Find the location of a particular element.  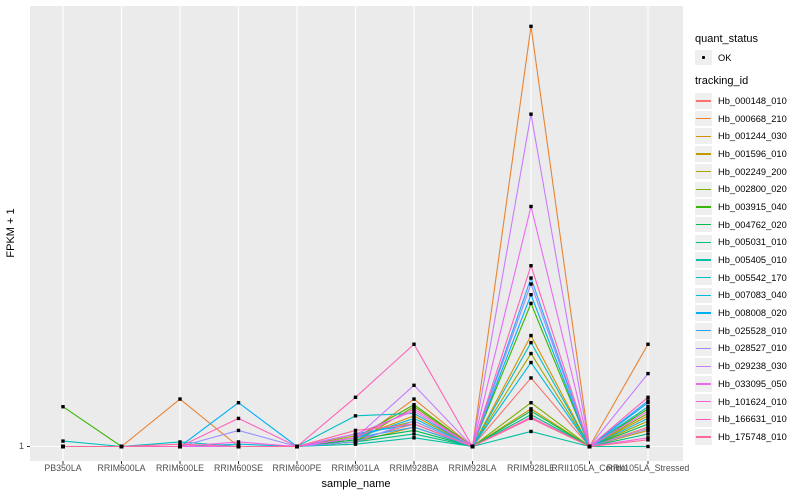

x-axis-title: sample_name is located at coordinates (356, 484).